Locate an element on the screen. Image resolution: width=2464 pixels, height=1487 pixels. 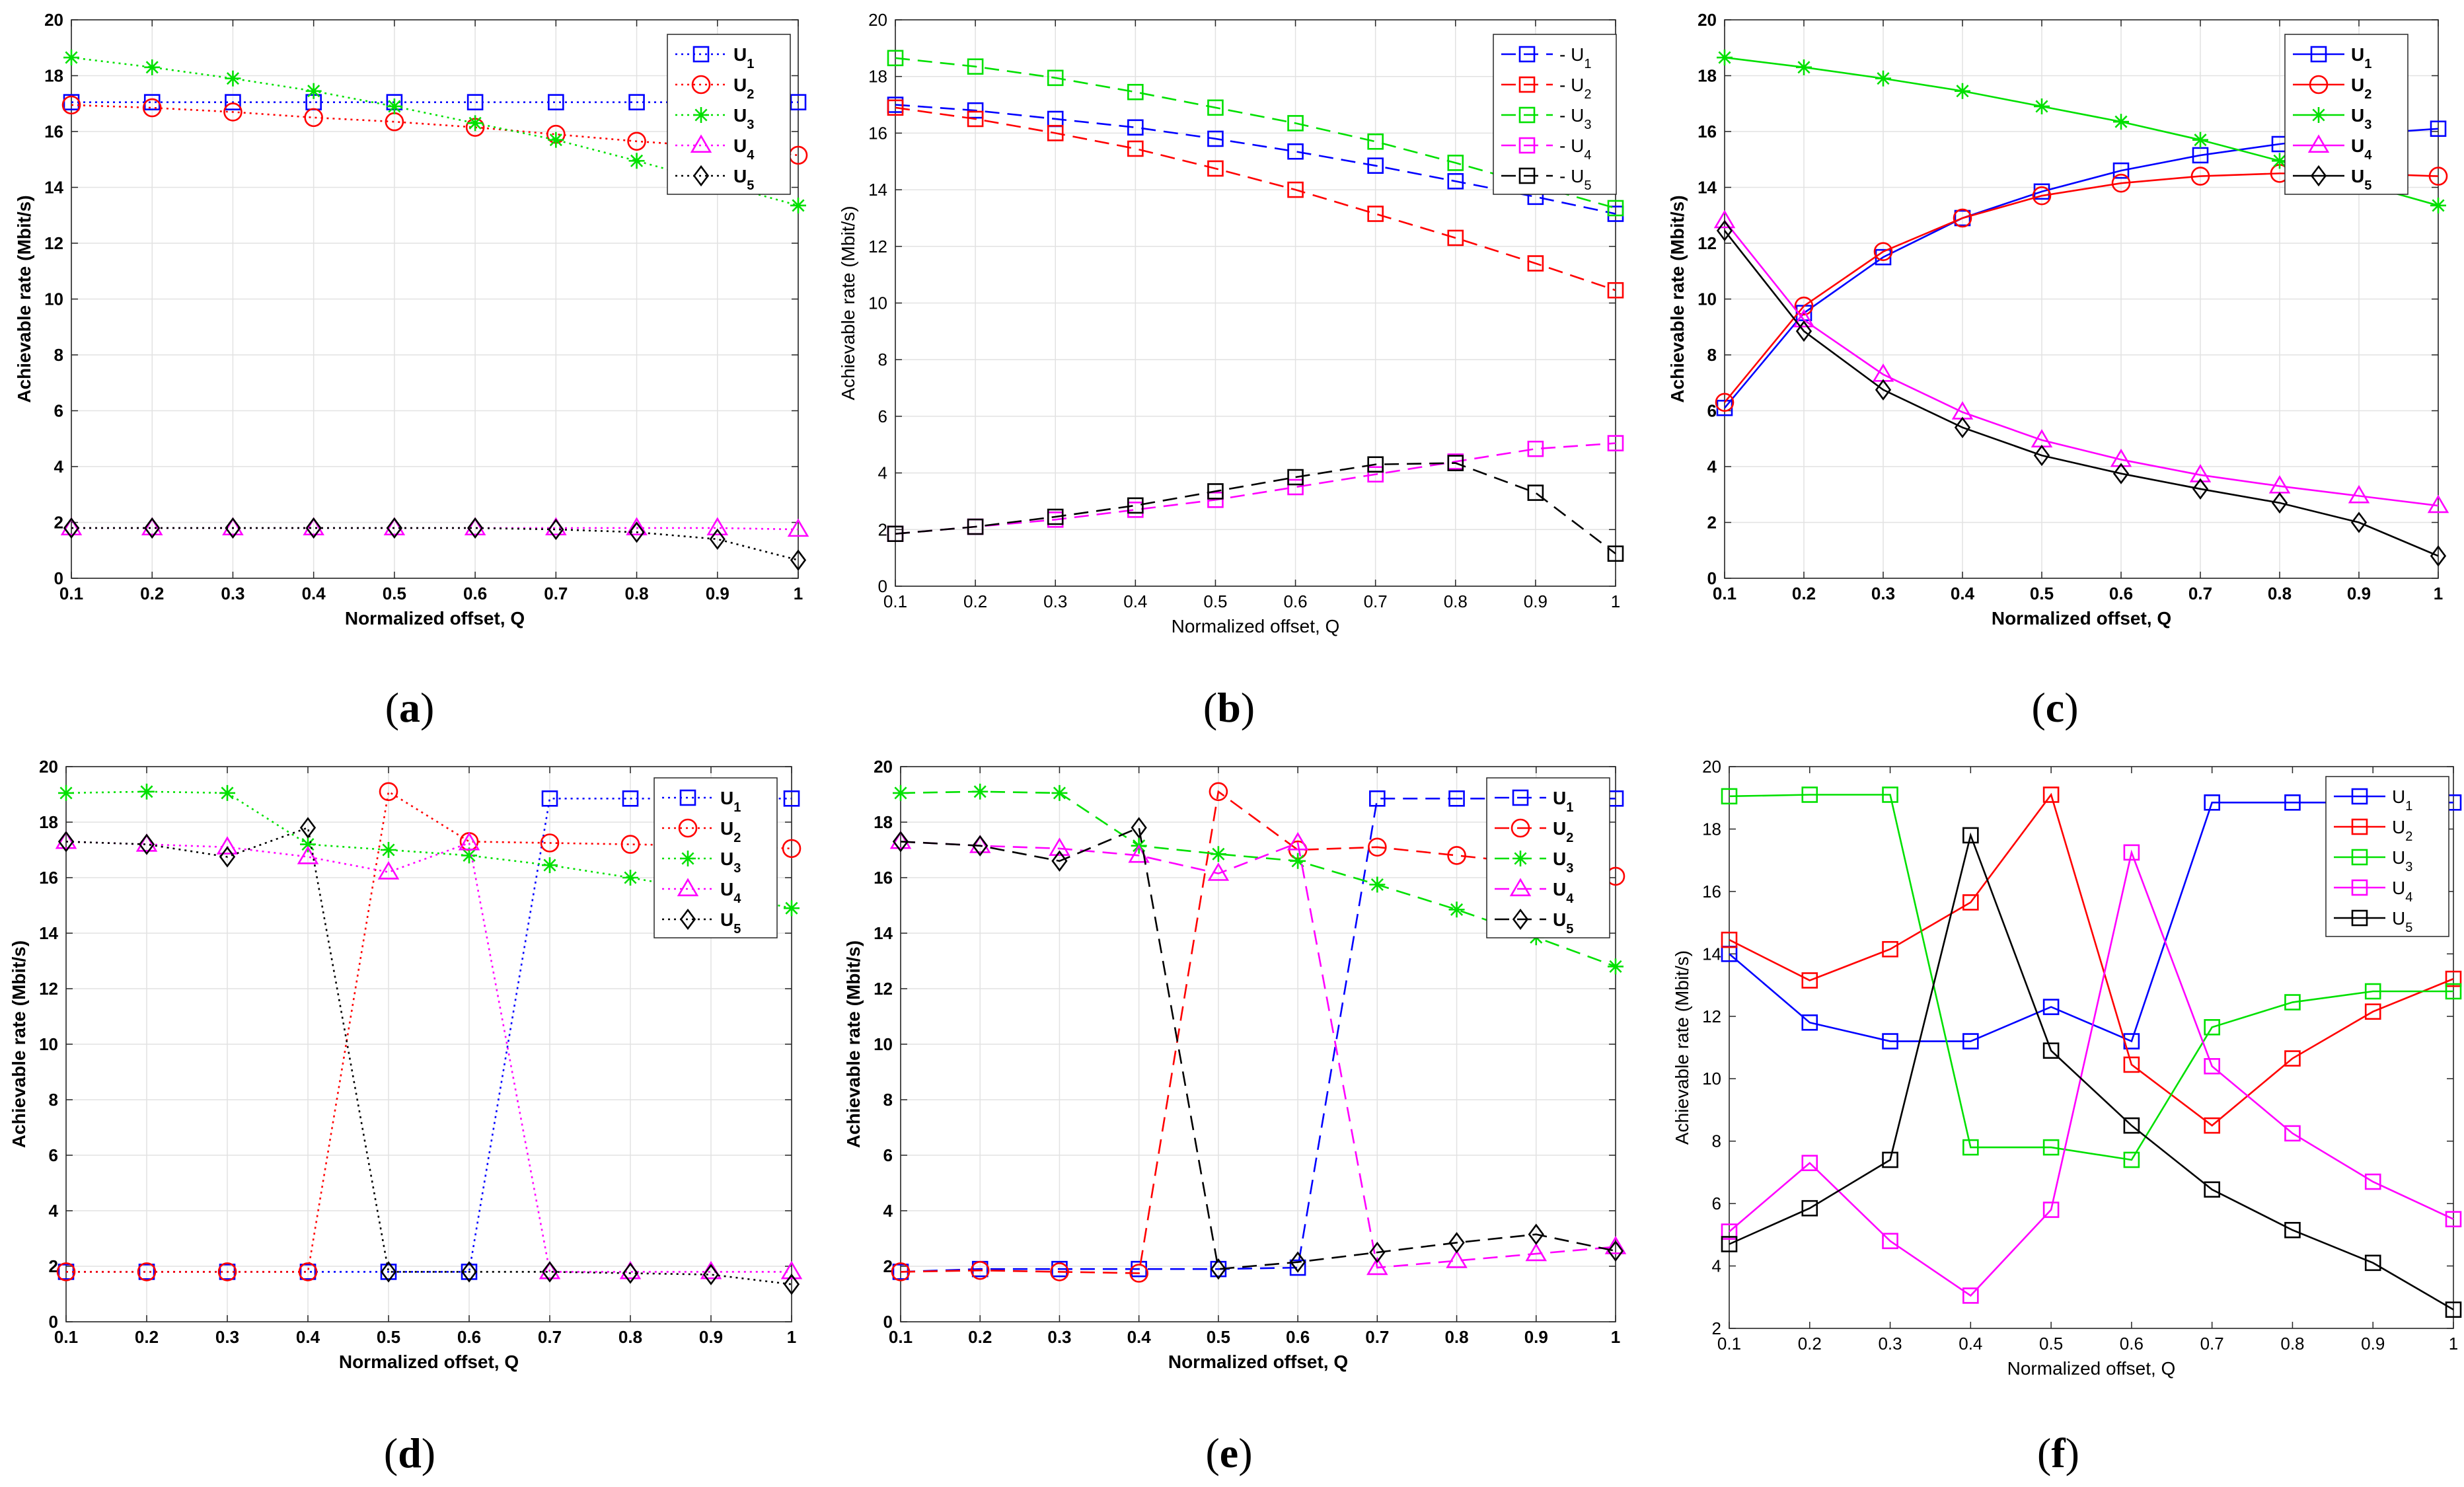
y-tick-label: 6 is located at coordinates (883, 416).